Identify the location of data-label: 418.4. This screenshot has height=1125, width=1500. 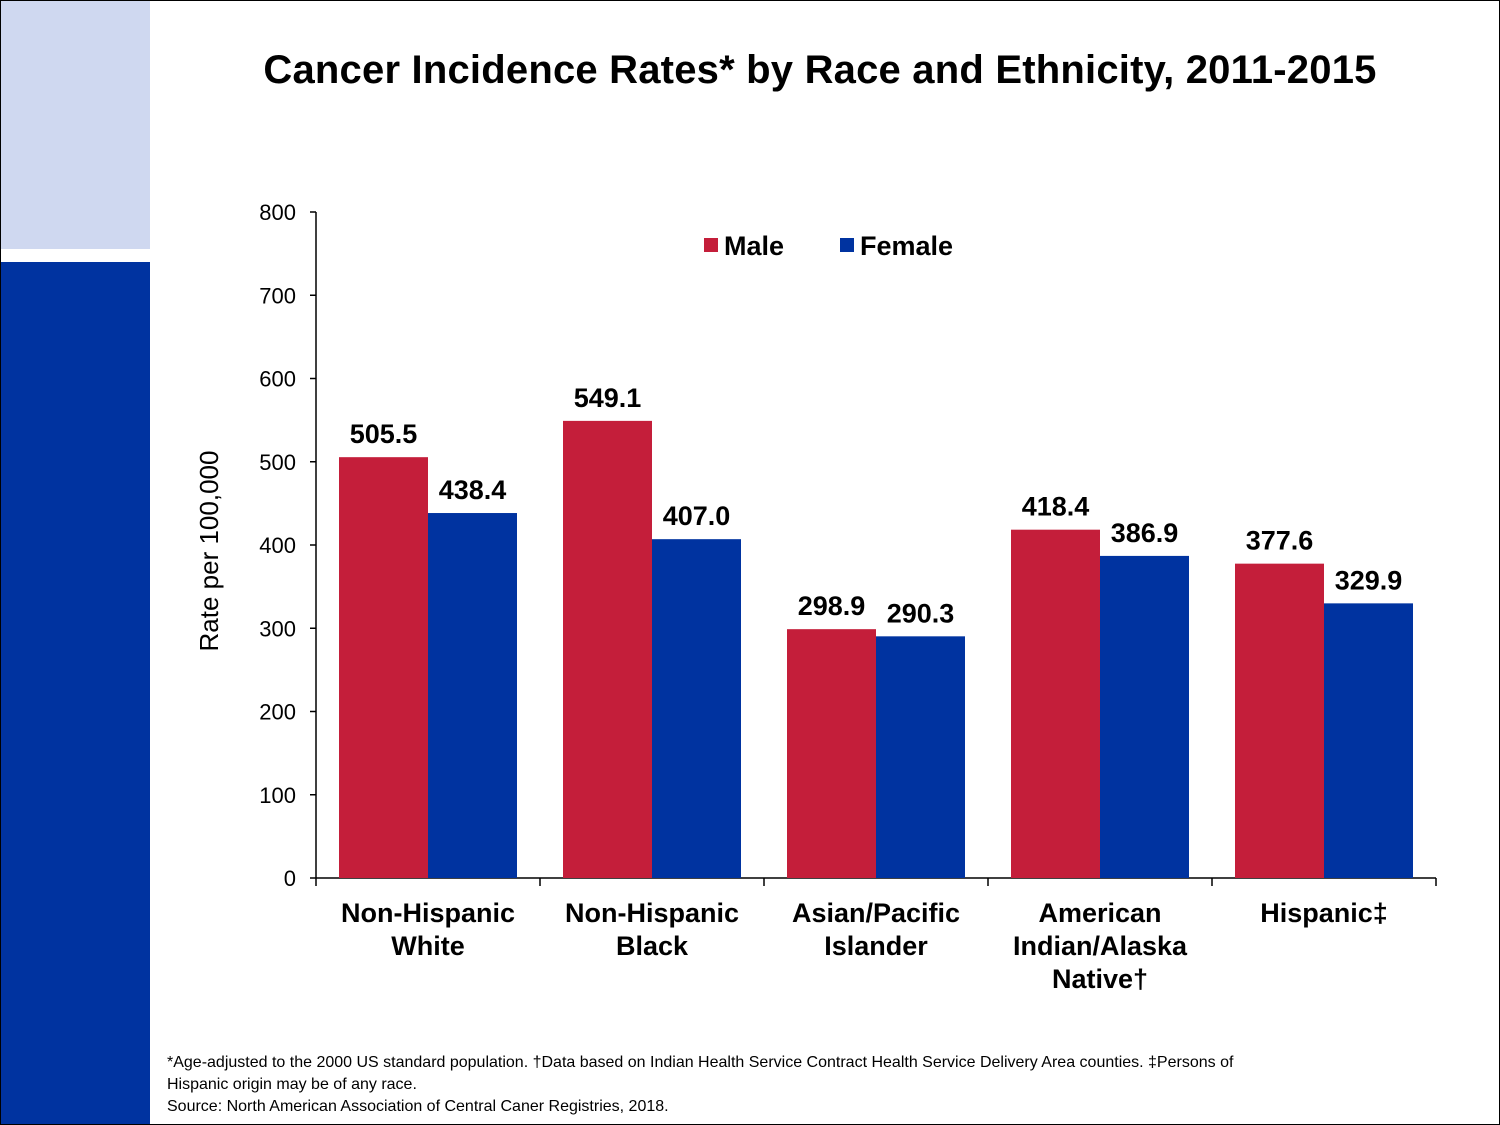
(1056, 507).